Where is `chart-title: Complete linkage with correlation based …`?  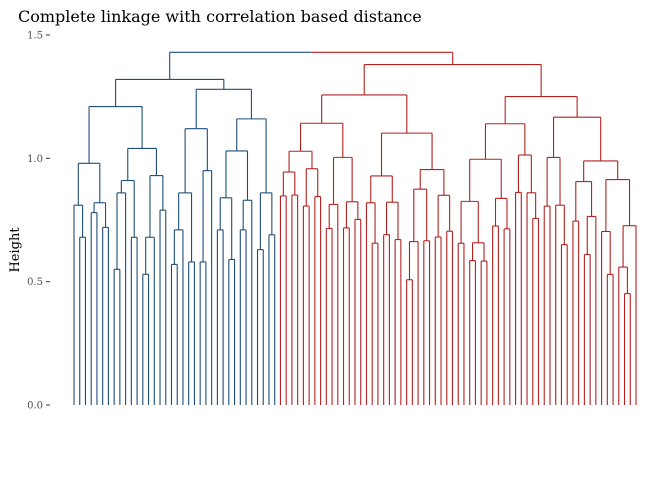 chart-title: Complete linkage with correlation based … is located at coordinates (220, 16).